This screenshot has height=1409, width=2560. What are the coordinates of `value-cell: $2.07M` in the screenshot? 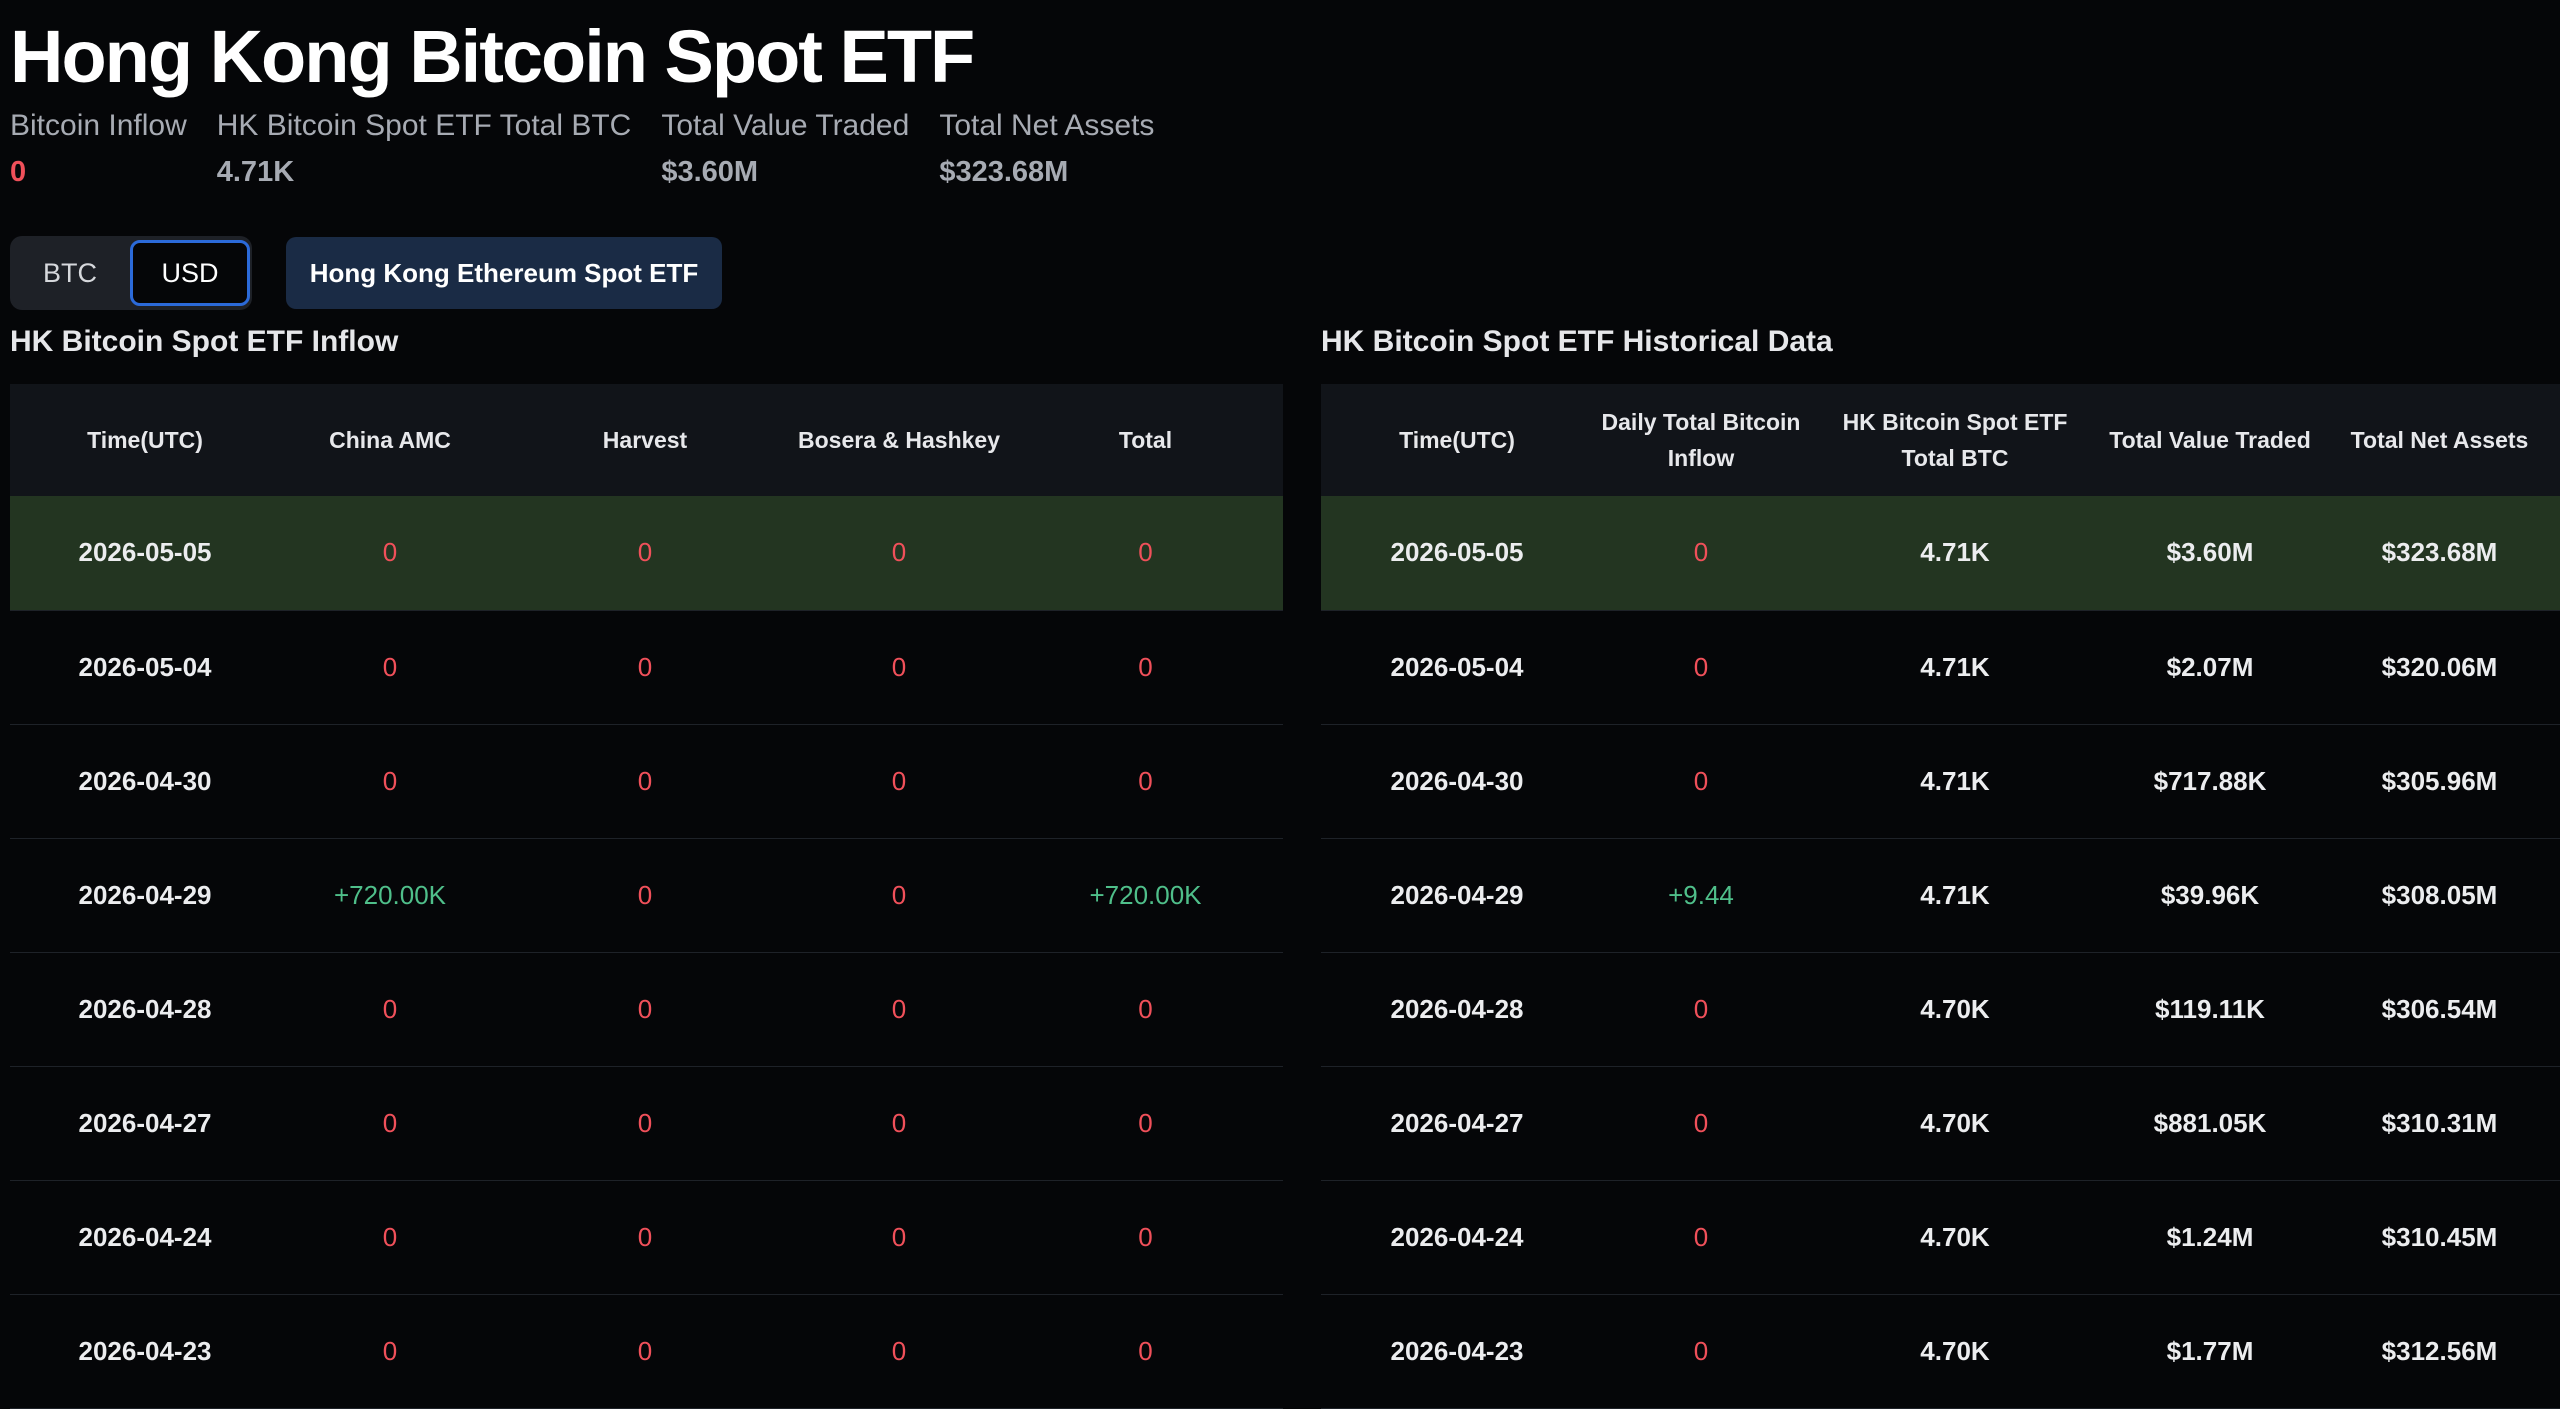 It's located at (2210, 666).